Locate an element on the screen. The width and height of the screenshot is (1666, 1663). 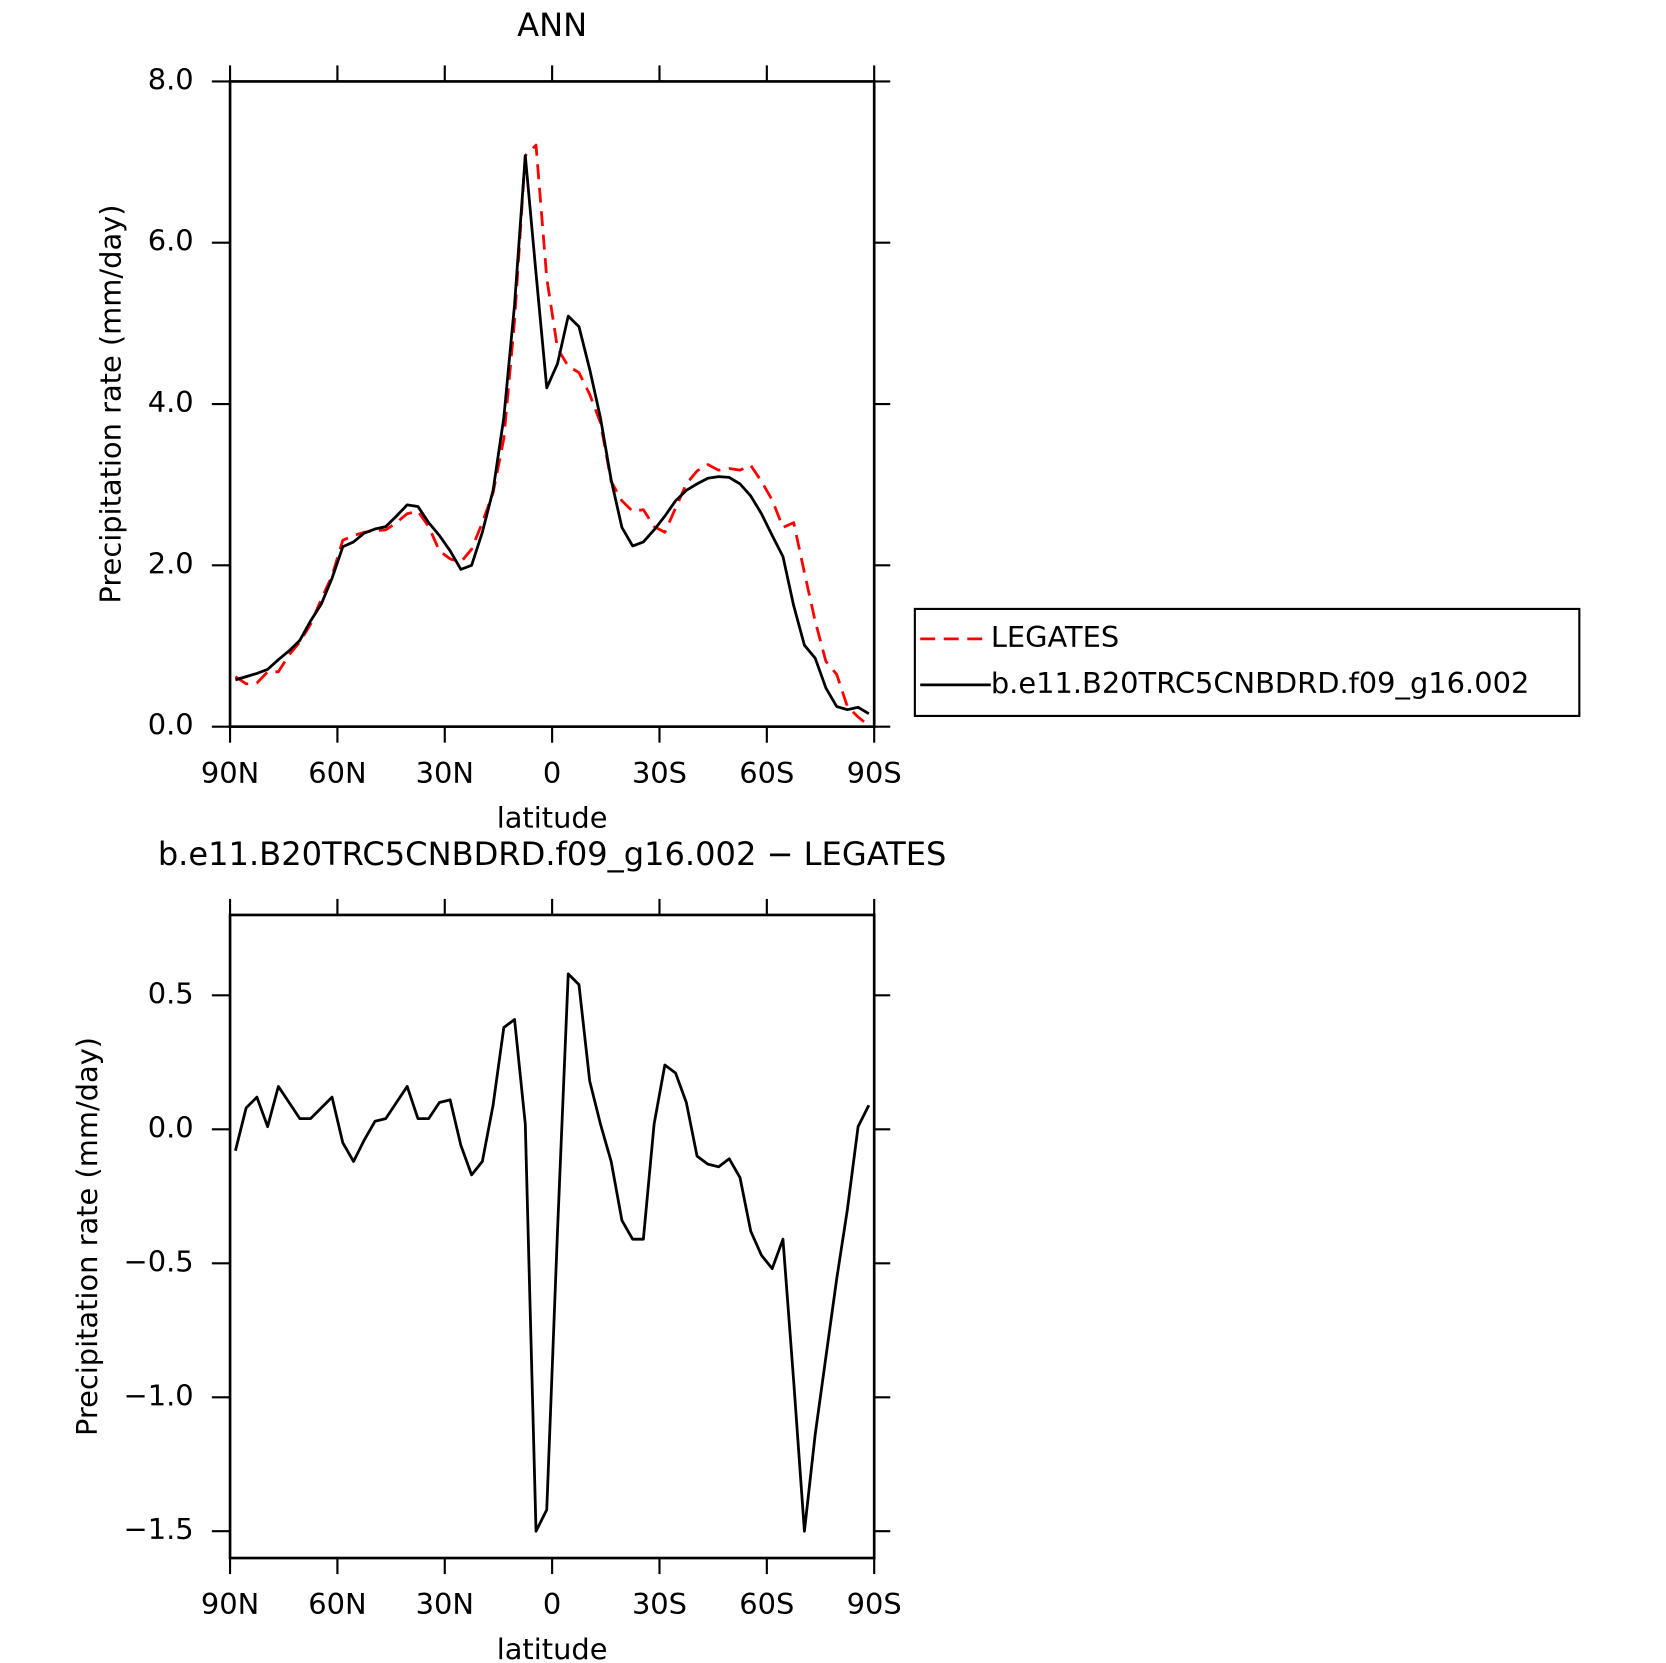
legend: LEGATES b.e11.B20TRC5CNBDRD.f09_g16.002 is located at coordinates (1247, 662).